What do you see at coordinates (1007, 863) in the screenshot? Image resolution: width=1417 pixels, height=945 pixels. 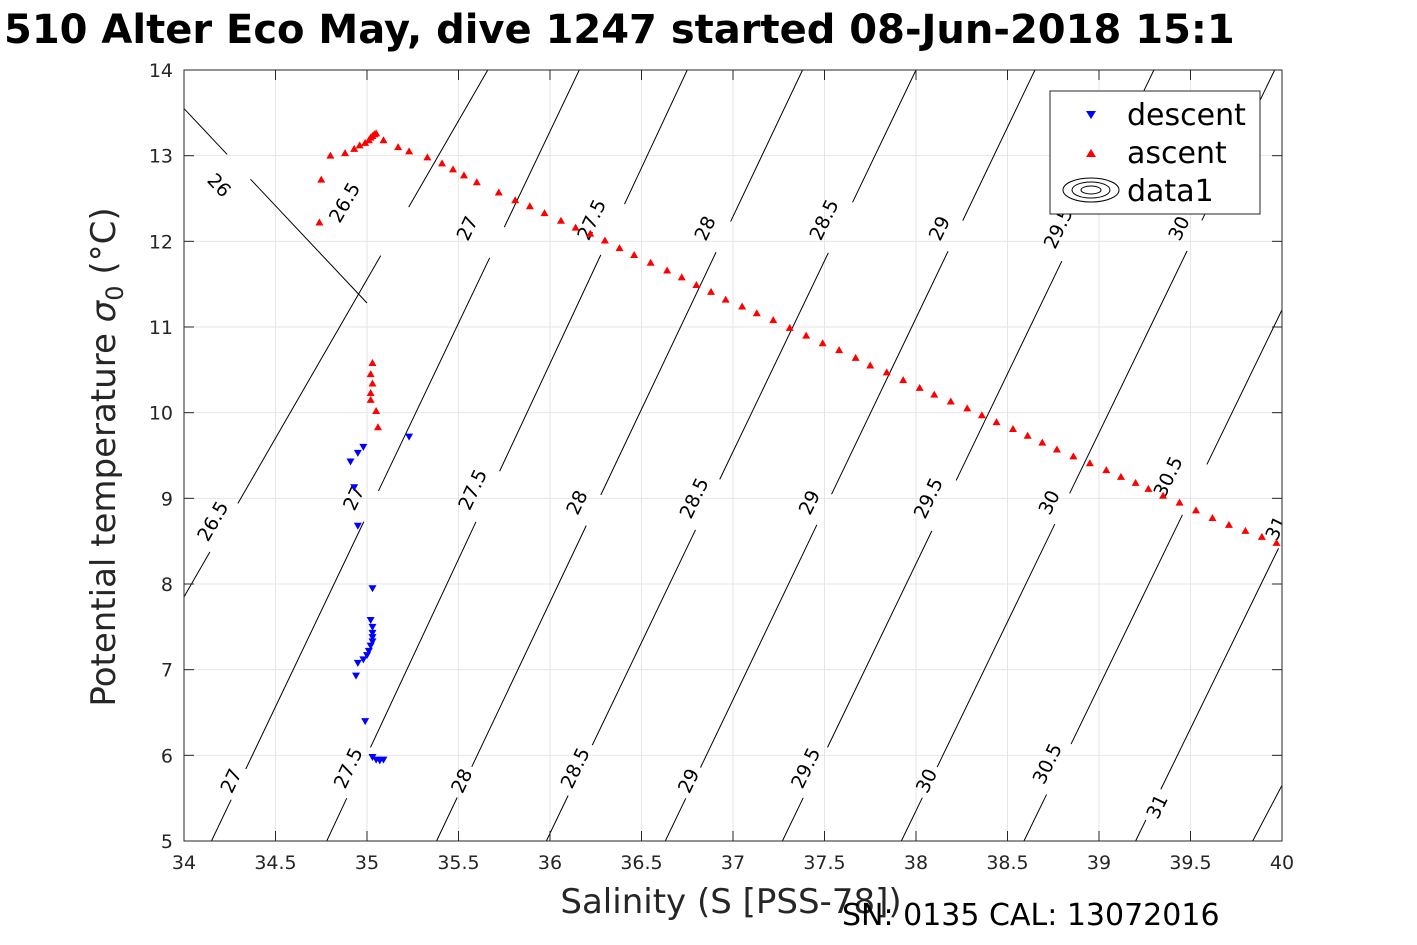 I see `x-tick-label: 38.5` at bounding box center [1007, 863].